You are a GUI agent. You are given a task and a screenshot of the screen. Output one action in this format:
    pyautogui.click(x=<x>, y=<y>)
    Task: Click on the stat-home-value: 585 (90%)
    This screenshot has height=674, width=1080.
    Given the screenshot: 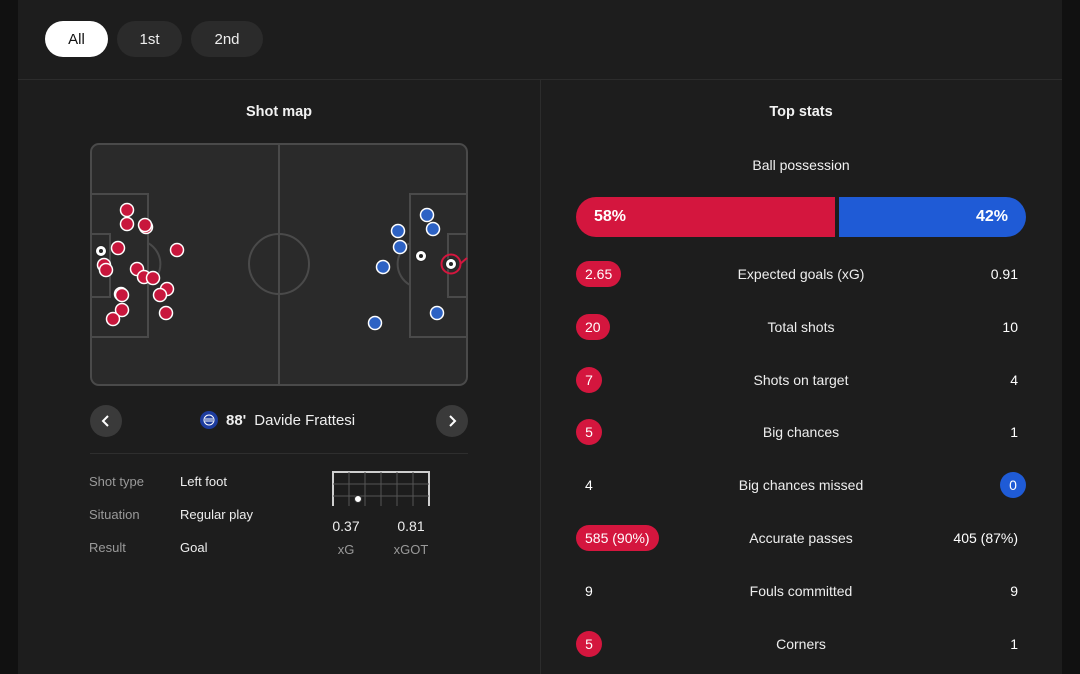 What is the action you would take?
    pyautogui.click(x=617, y=538)
    